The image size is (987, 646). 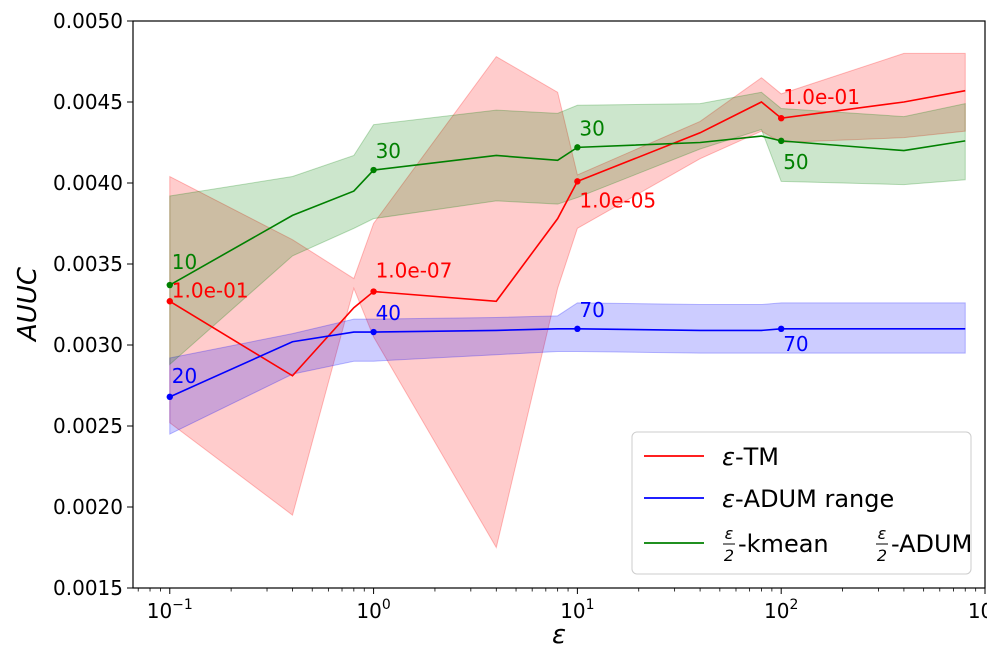 What do you see at coordinates (88, 426) in the screenshot?
I see `y-tick-label-2: 0.0025` at bounding box center [88, 426].